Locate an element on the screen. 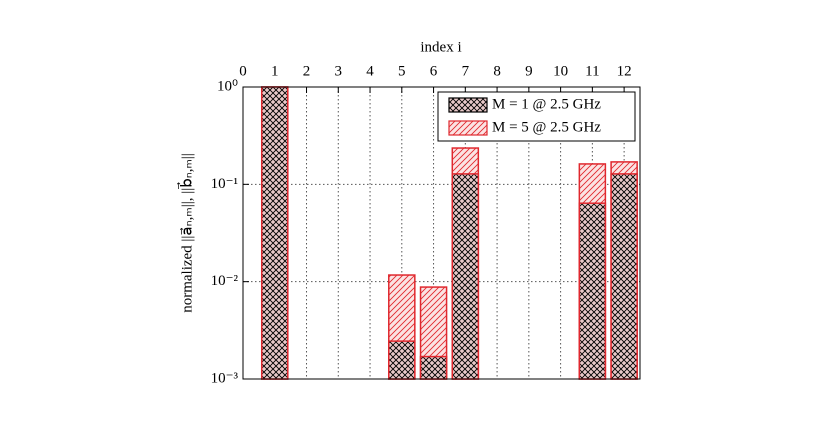 The image size is (820, 432). y-tick-label: 10⁻³ is located at coordinates (225, 378).